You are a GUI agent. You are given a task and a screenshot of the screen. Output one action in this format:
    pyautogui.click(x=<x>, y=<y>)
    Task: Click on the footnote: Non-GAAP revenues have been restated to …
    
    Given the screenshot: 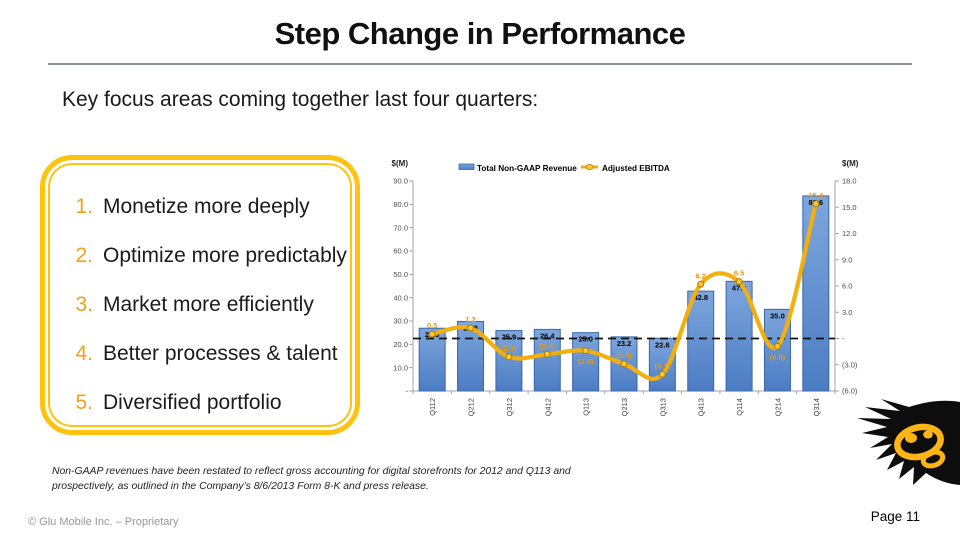 What is the action you would take?
    pyautogui.click(x=311, y=479)
    